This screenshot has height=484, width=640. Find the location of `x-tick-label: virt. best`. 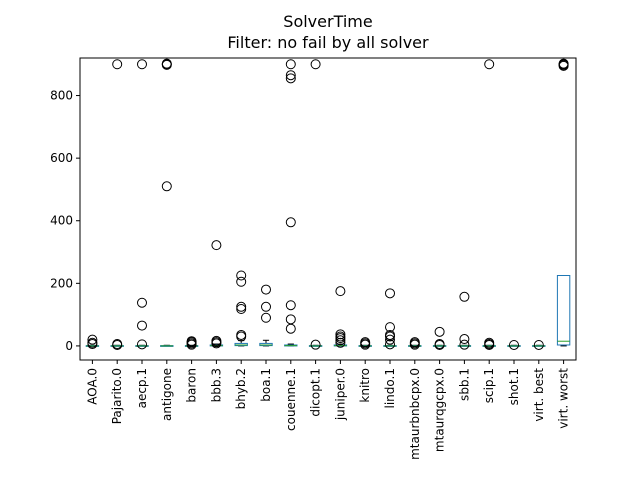

x-tick-label: virt. best is located at coordinates (539, 395).